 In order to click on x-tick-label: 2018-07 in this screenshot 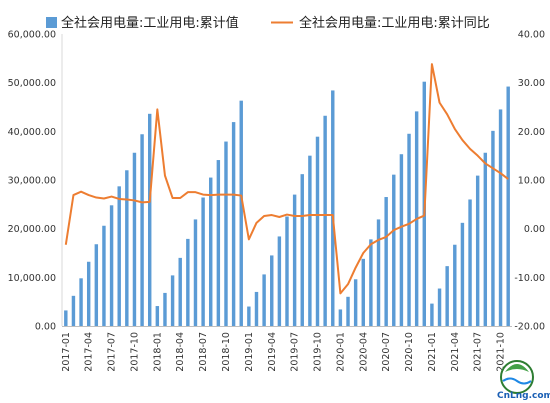, I will do `click(203, 352)`.